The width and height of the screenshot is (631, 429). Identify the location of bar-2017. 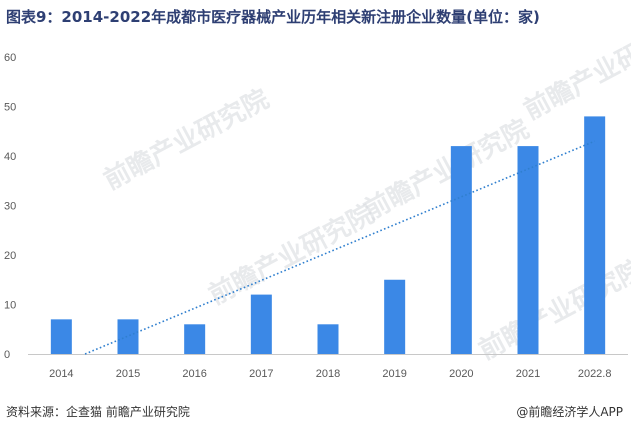
(261, 324).